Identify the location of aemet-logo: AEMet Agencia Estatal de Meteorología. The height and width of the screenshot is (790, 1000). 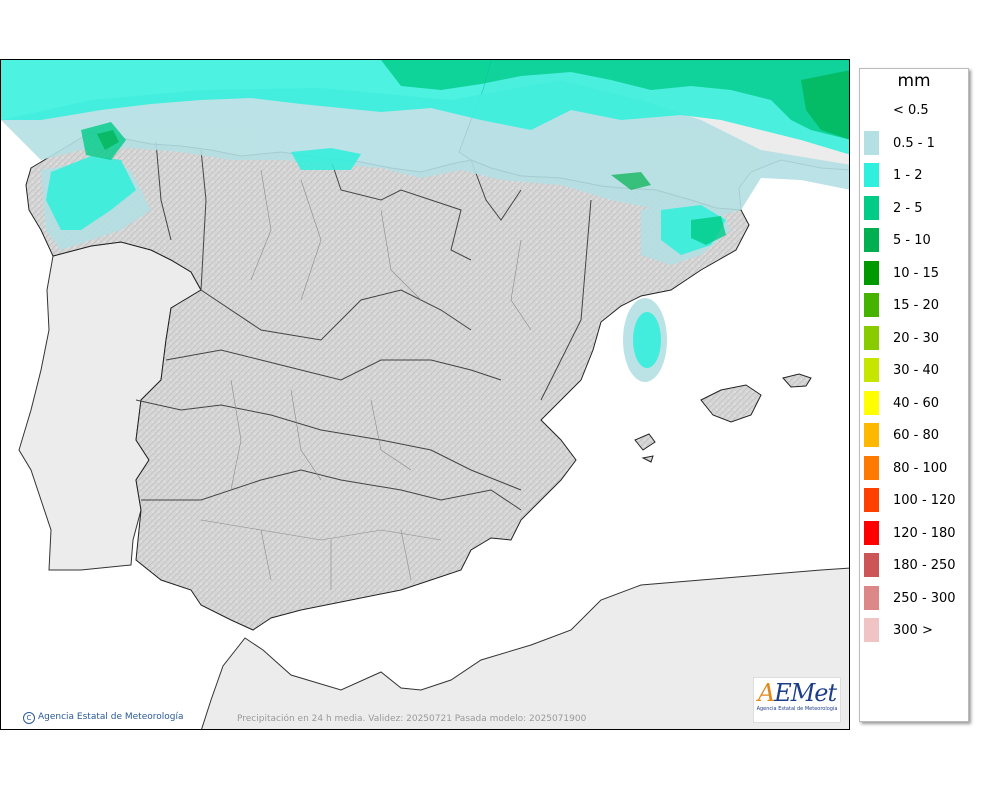
(797, 700).